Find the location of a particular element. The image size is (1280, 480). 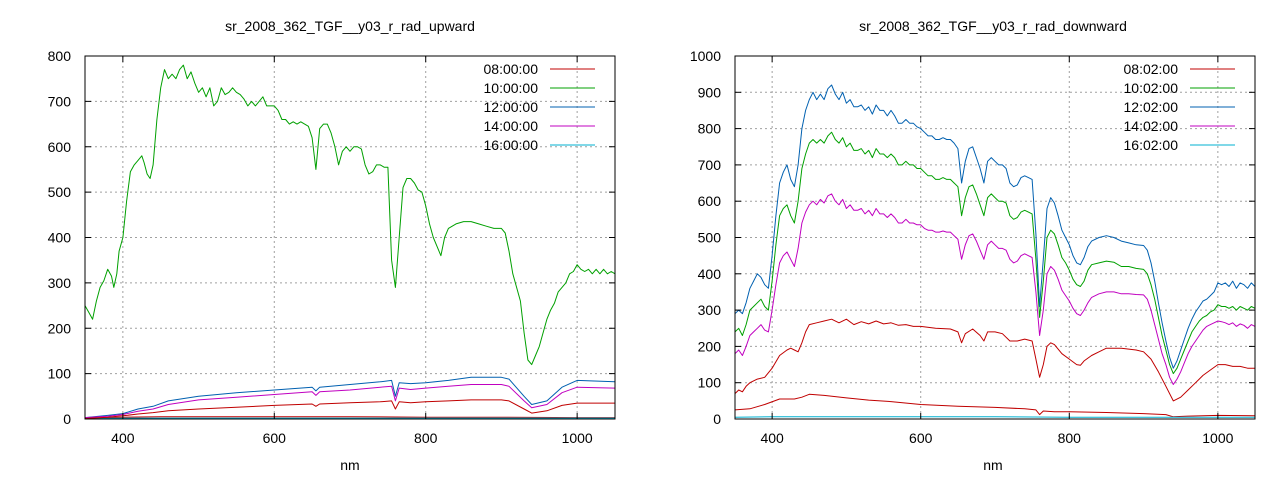

legend-label: 12:00:00 is located at coordinates (511, 107).